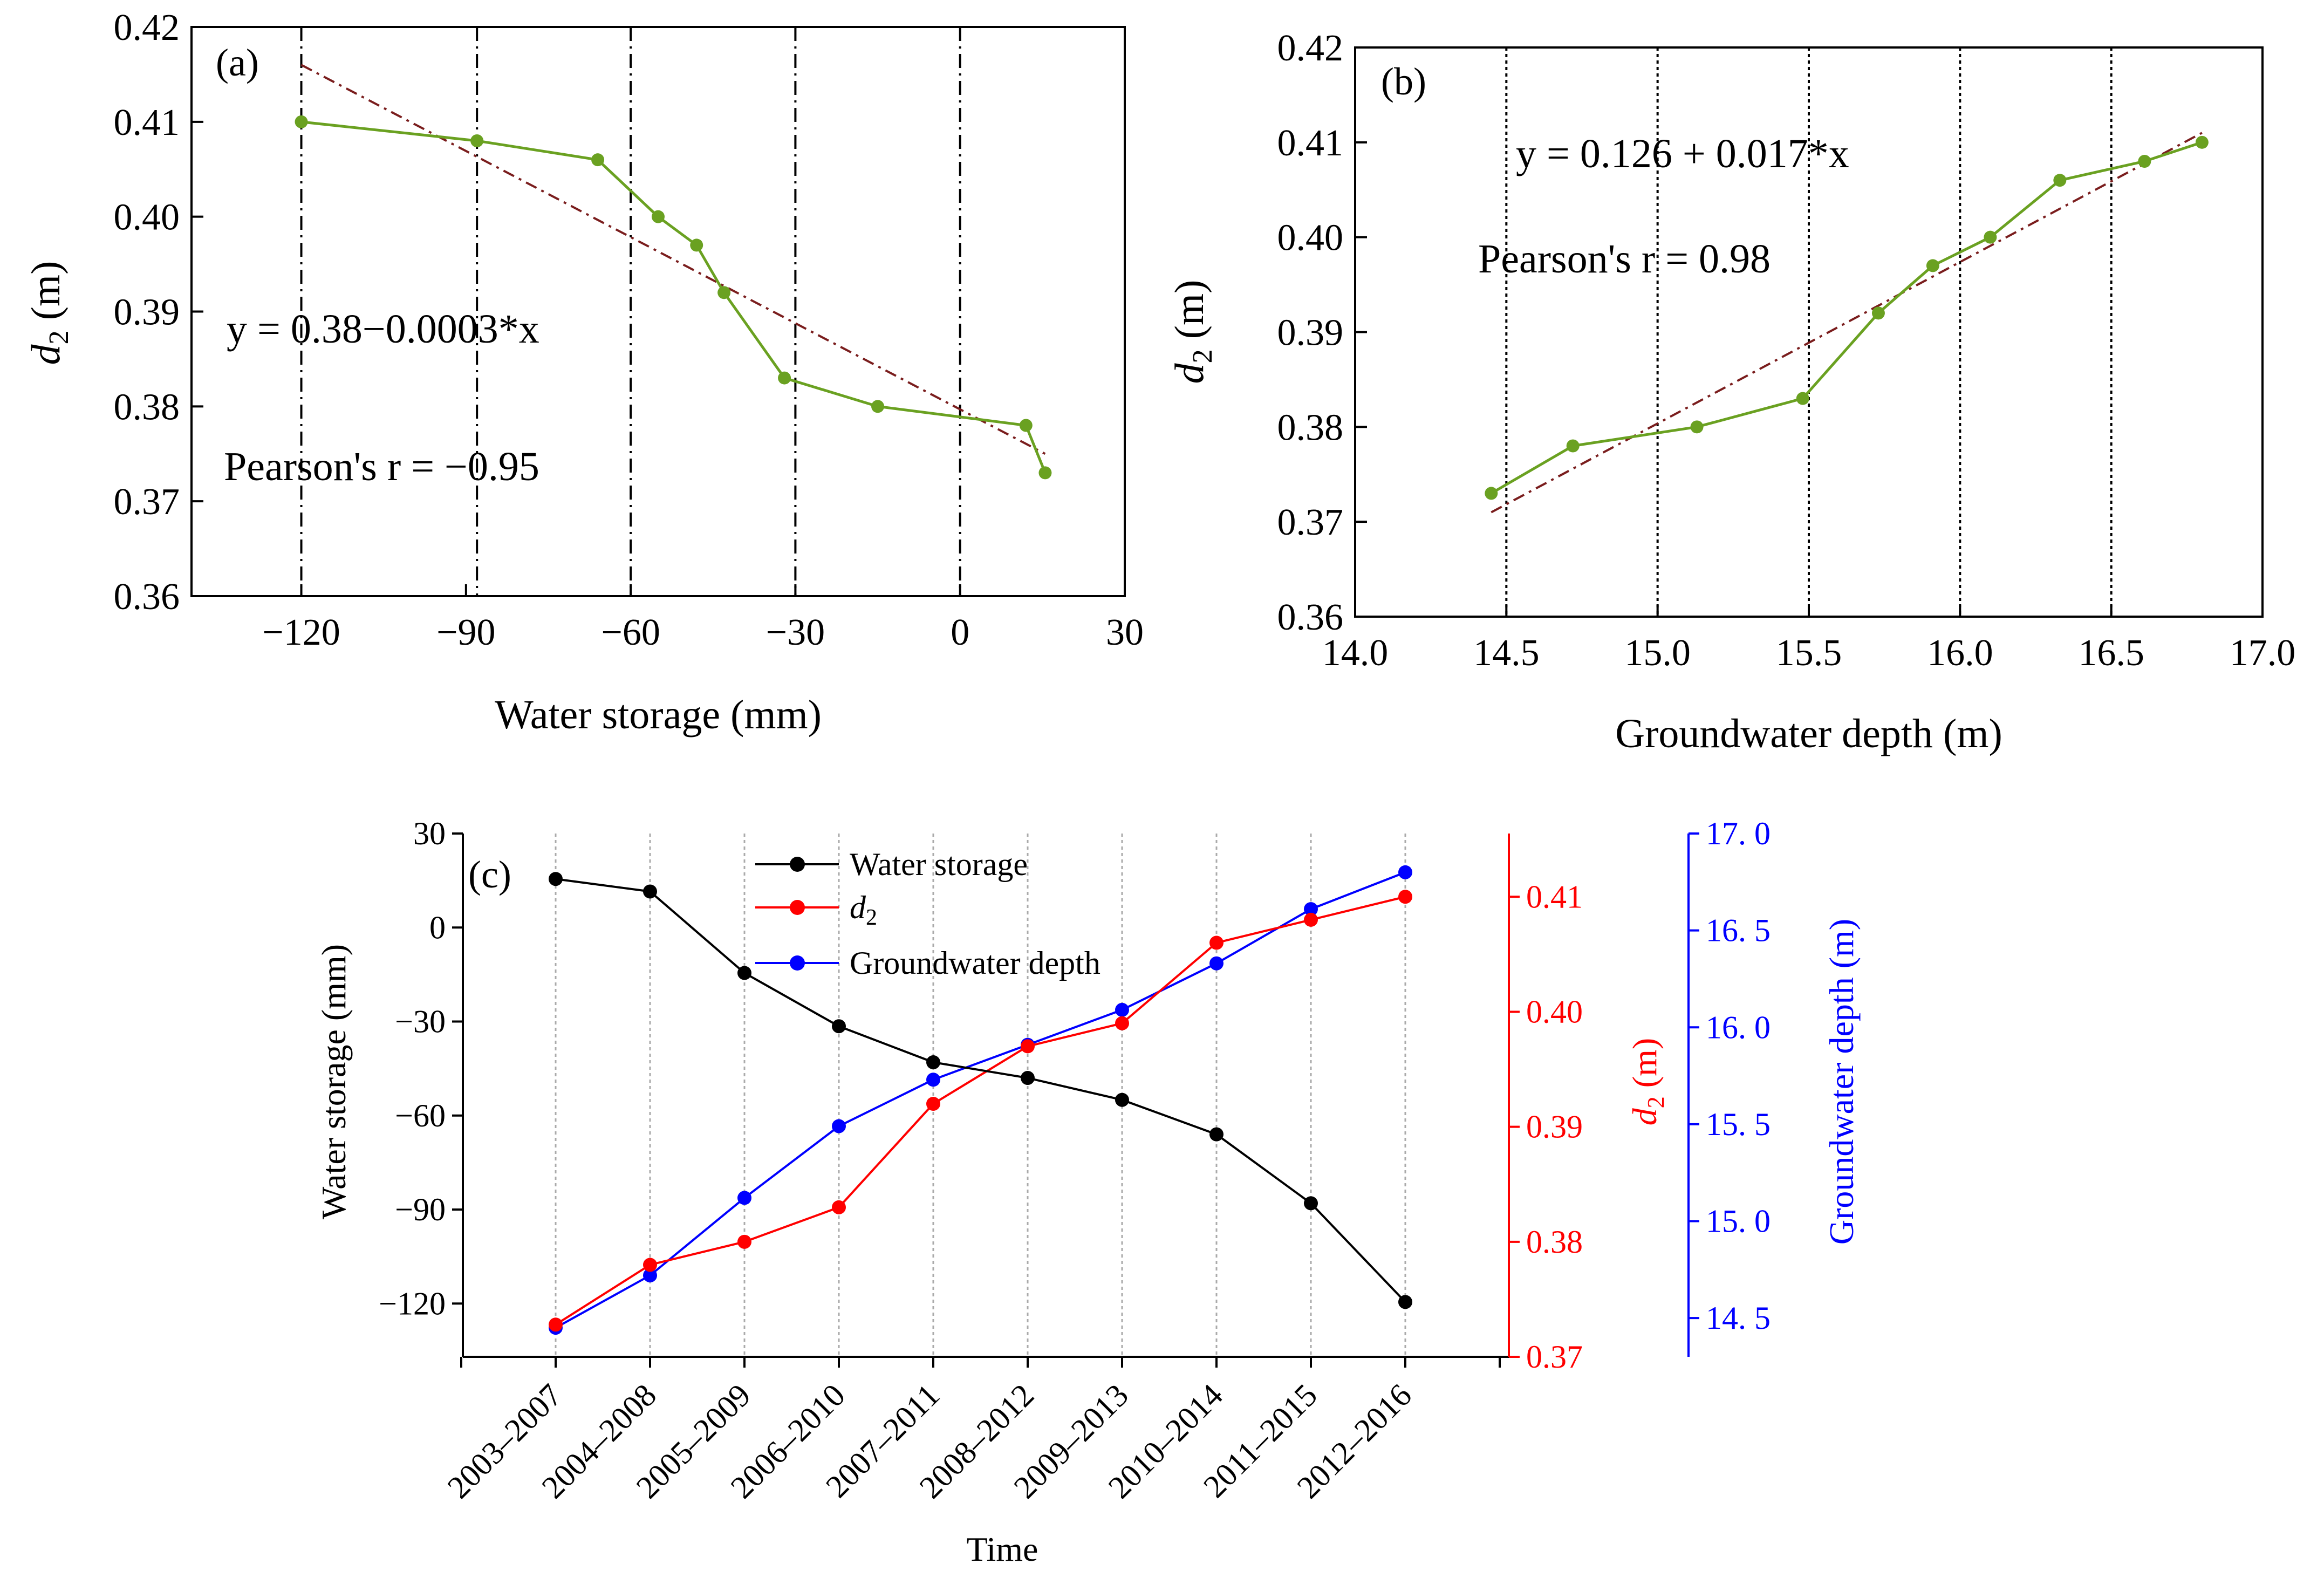 The width and height of the screenshot is (2324, 1571). I want to click on b-xtick-label: 16.0, so click(1960, 653).